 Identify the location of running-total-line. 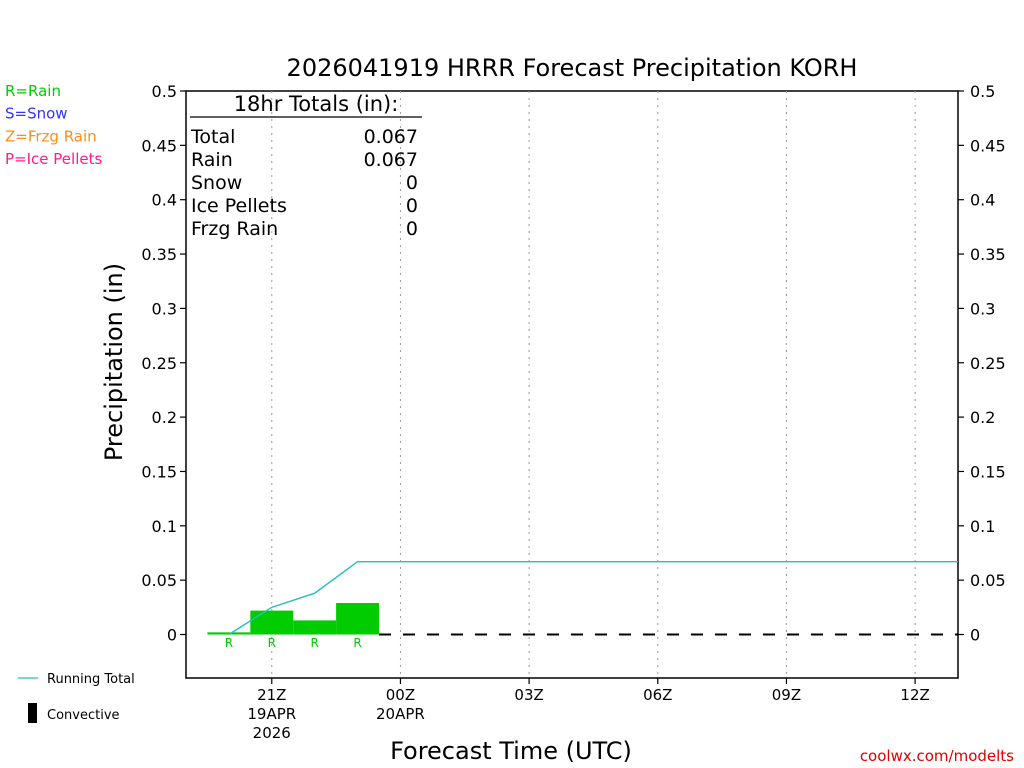
(593, 598).